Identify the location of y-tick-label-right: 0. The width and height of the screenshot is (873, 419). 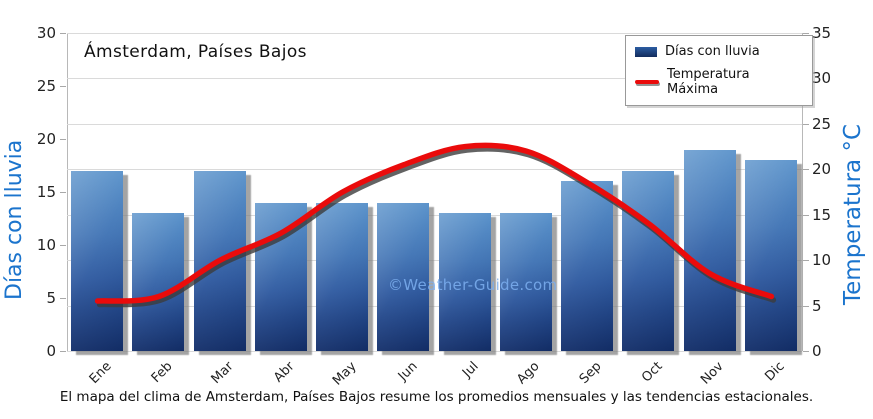
(817, 351).